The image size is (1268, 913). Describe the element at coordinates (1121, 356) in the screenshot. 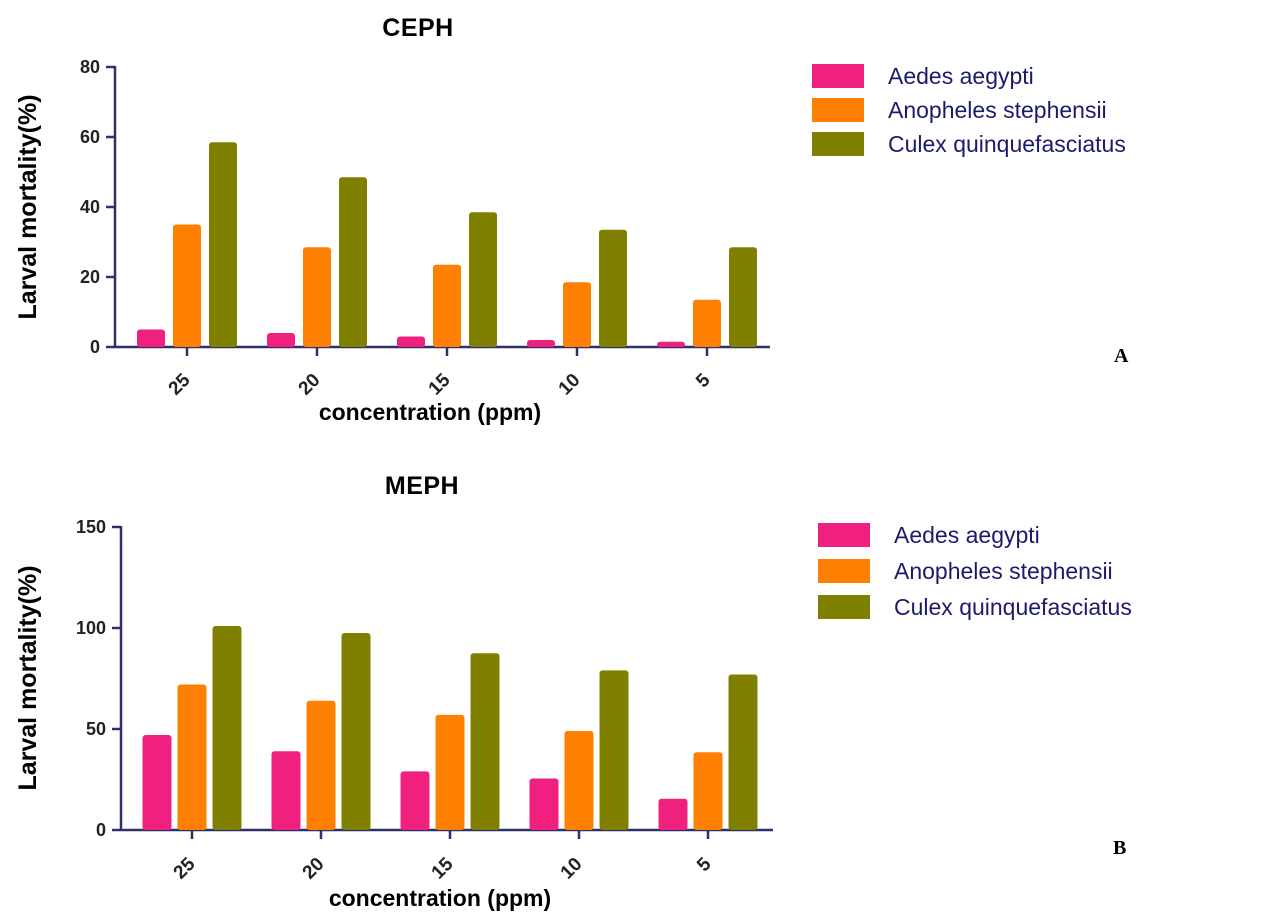

I see `panel-letter: A` at that location.